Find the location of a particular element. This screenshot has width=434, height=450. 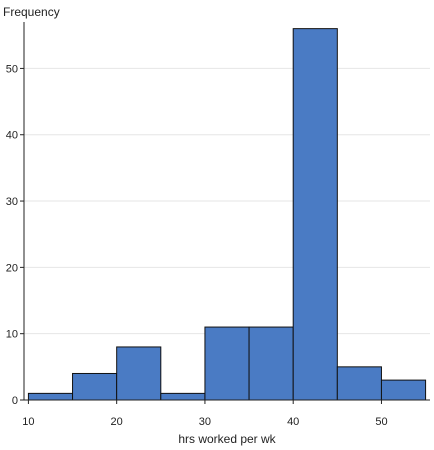

x-tick-label: 50 is located at coordinates (381, 422).